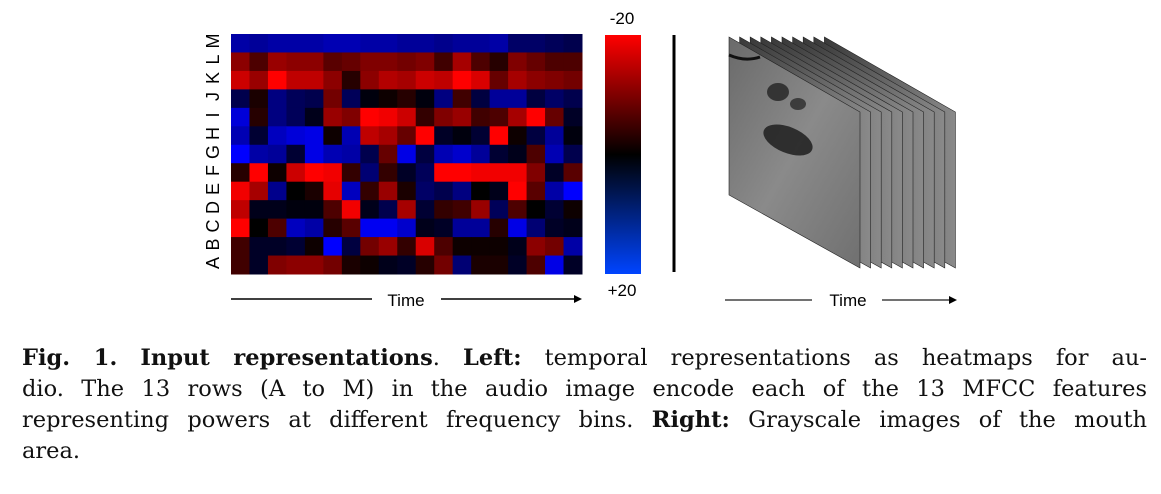 The image size is (1161, 494). Describe the element at coordinates (405, 300) in the screenshot. I see `time-label-left: Time` at that location.